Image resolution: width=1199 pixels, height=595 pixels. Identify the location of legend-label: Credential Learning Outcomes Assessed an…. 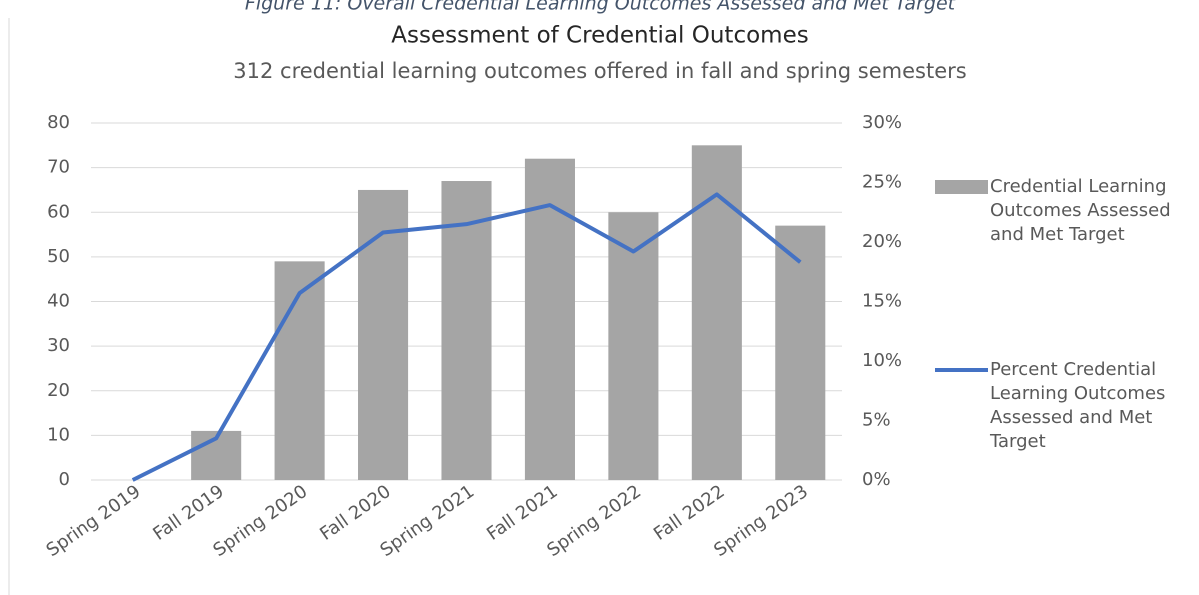
(1080, 210).